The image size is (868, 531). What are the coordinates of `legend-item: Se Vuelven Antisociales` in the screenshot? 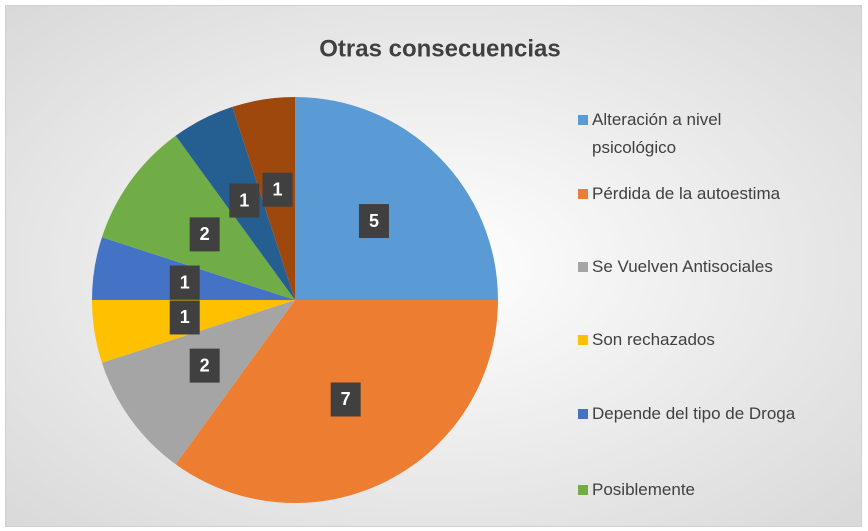 It's located at (693, 267).